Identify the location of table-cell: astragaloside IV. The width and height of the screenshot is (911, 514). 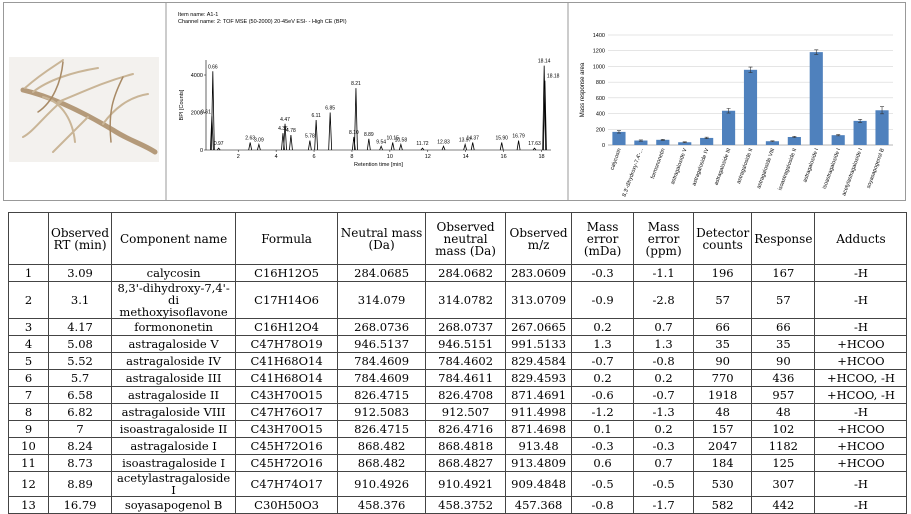
(174, 361).